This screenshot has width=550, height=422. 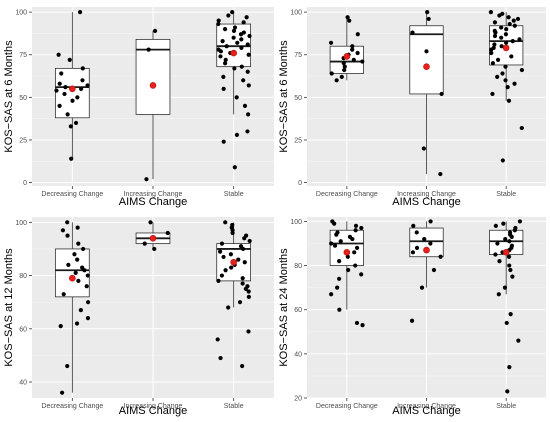 What do you see at coordinates (23, 55) in the screenshot?
I see `y-tick-label: 75` at bounding box center [23, 55].